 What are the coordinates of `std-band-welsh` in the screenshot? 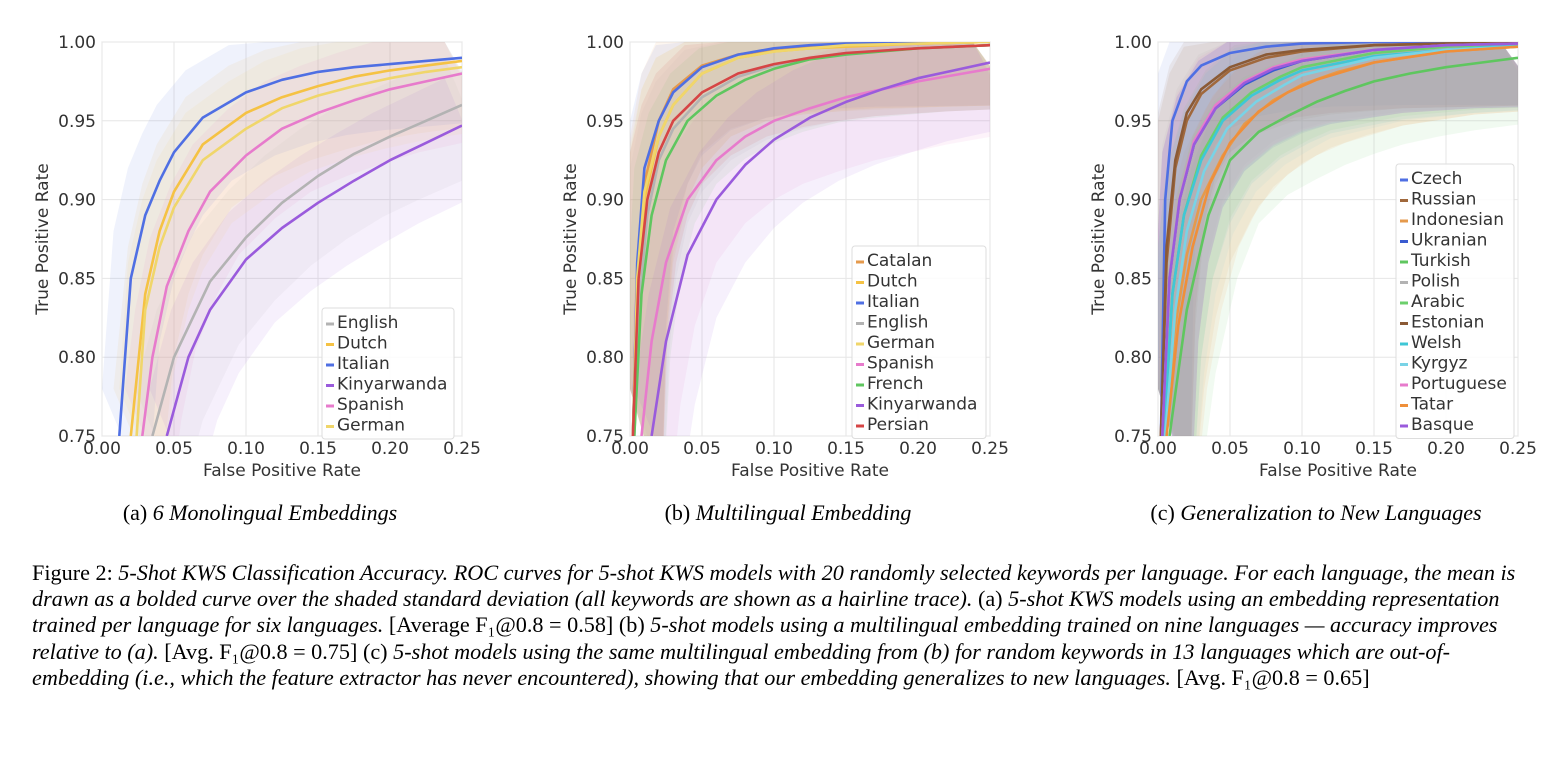 It's located at (1338, 239).